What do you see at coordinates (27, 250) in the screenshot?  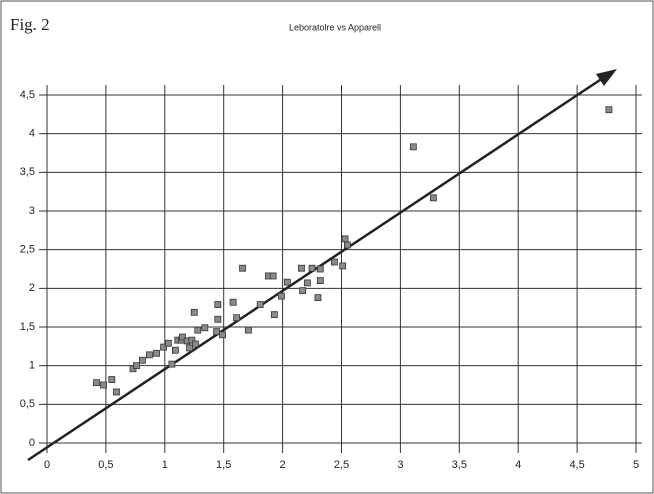 I see `y-tick-label: 2,5` at bounding box center [27, 250].